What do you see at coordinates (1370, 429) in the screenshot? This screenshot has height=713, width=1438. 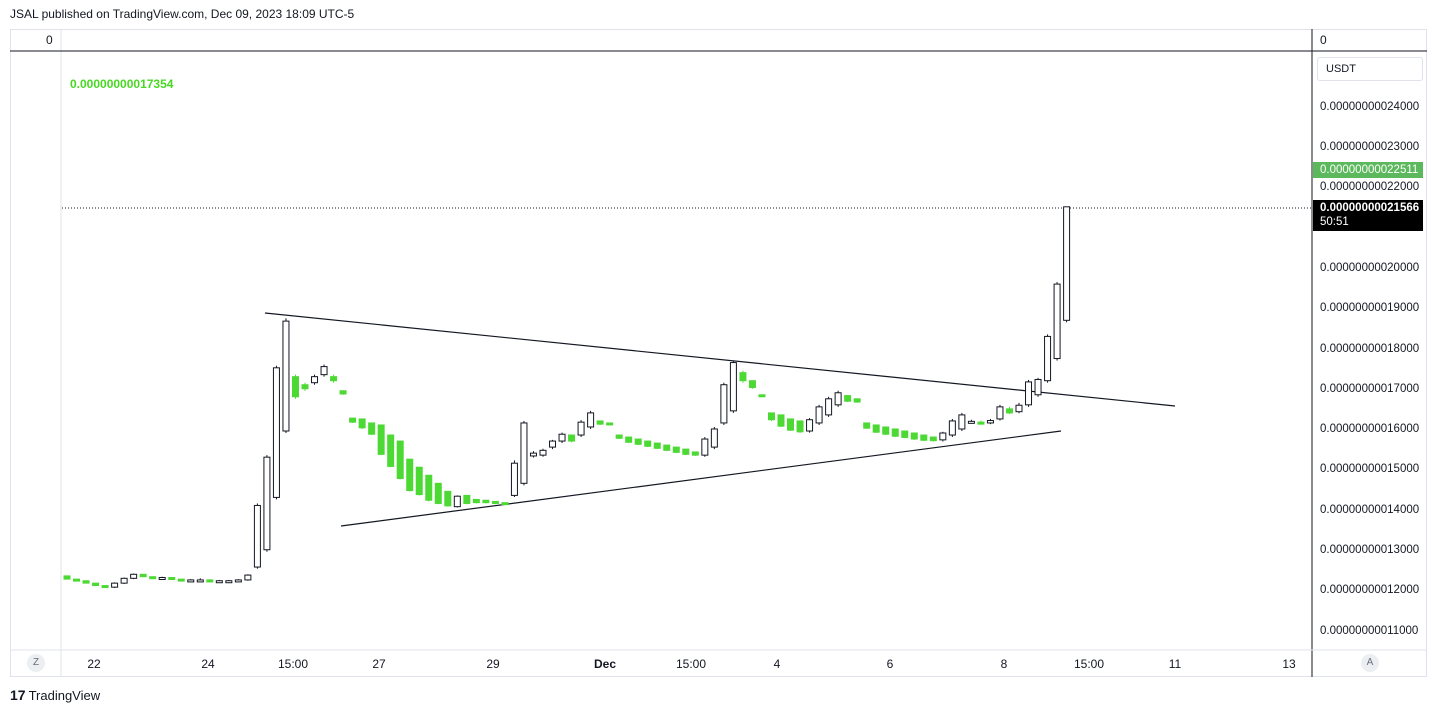 I see `price-tick: 0.00000000016000` at bounding box center [1370, 429].